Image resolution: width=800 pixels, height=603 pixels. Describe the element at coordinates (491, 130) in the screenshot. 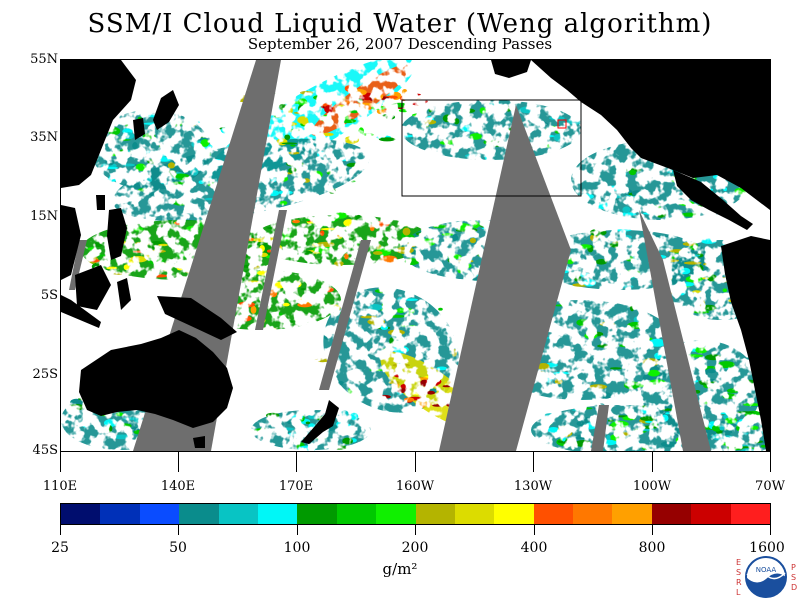

I see `cloud-band` at that location.